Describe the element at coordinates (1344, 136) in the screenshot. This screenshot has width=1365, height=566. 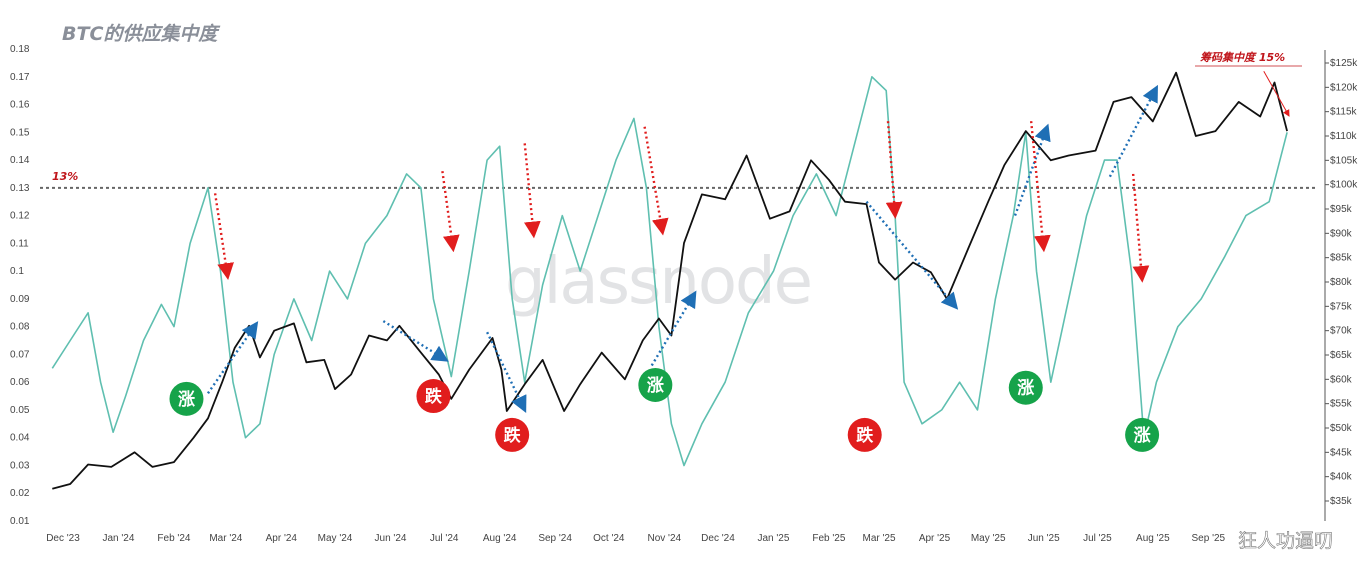
I see `right-tick-label: $110k` at that location.